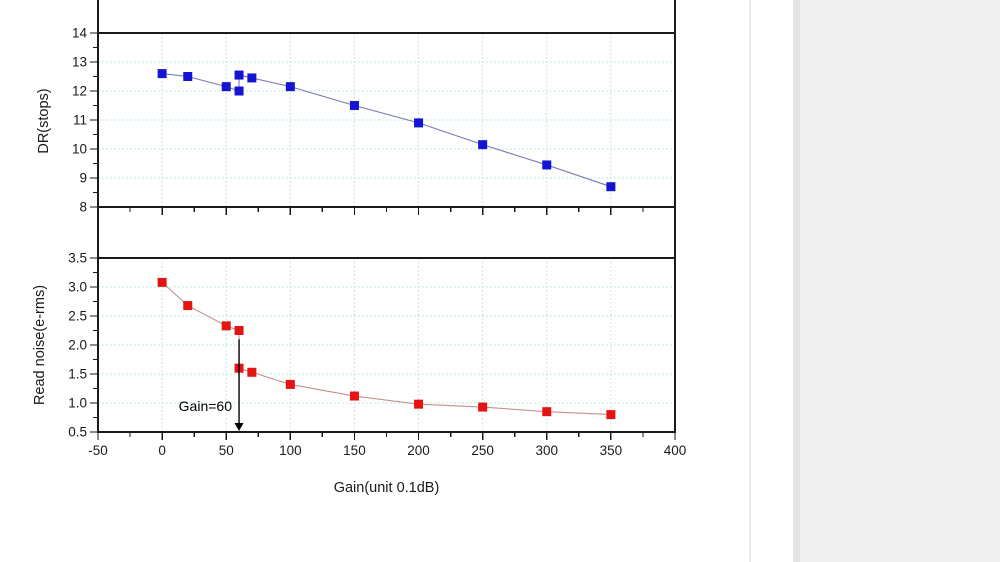 This screenshot has height=562, width=1000. What do you see at coordinates (83, 178) in the screenshot?
I see `y-tick-label: 9` at bounding box center [83, 178].